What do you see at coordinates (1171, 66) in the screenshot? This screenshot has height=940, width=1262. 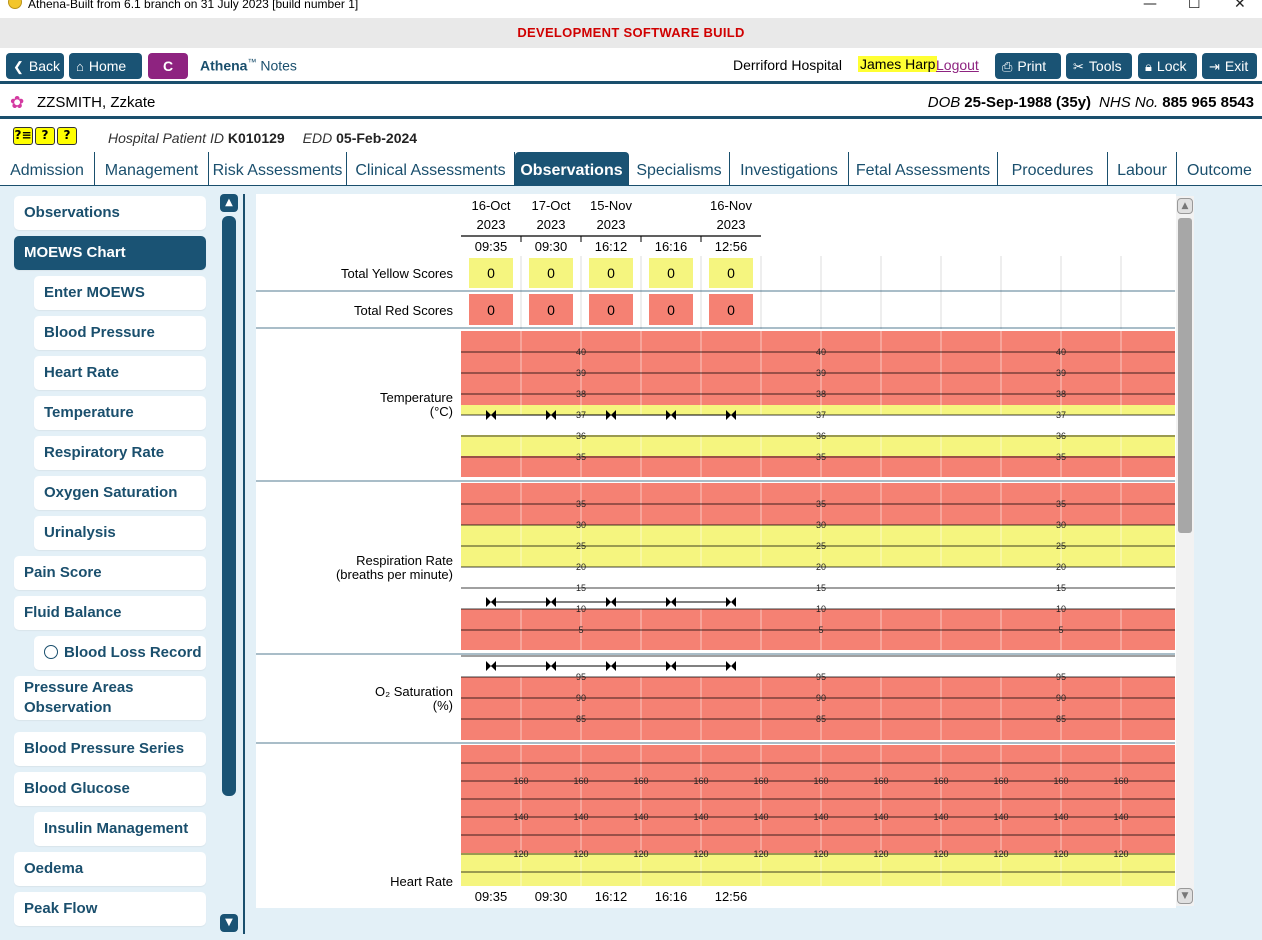 I see `lock-label: Lock` at bounding box center [1171, 66].